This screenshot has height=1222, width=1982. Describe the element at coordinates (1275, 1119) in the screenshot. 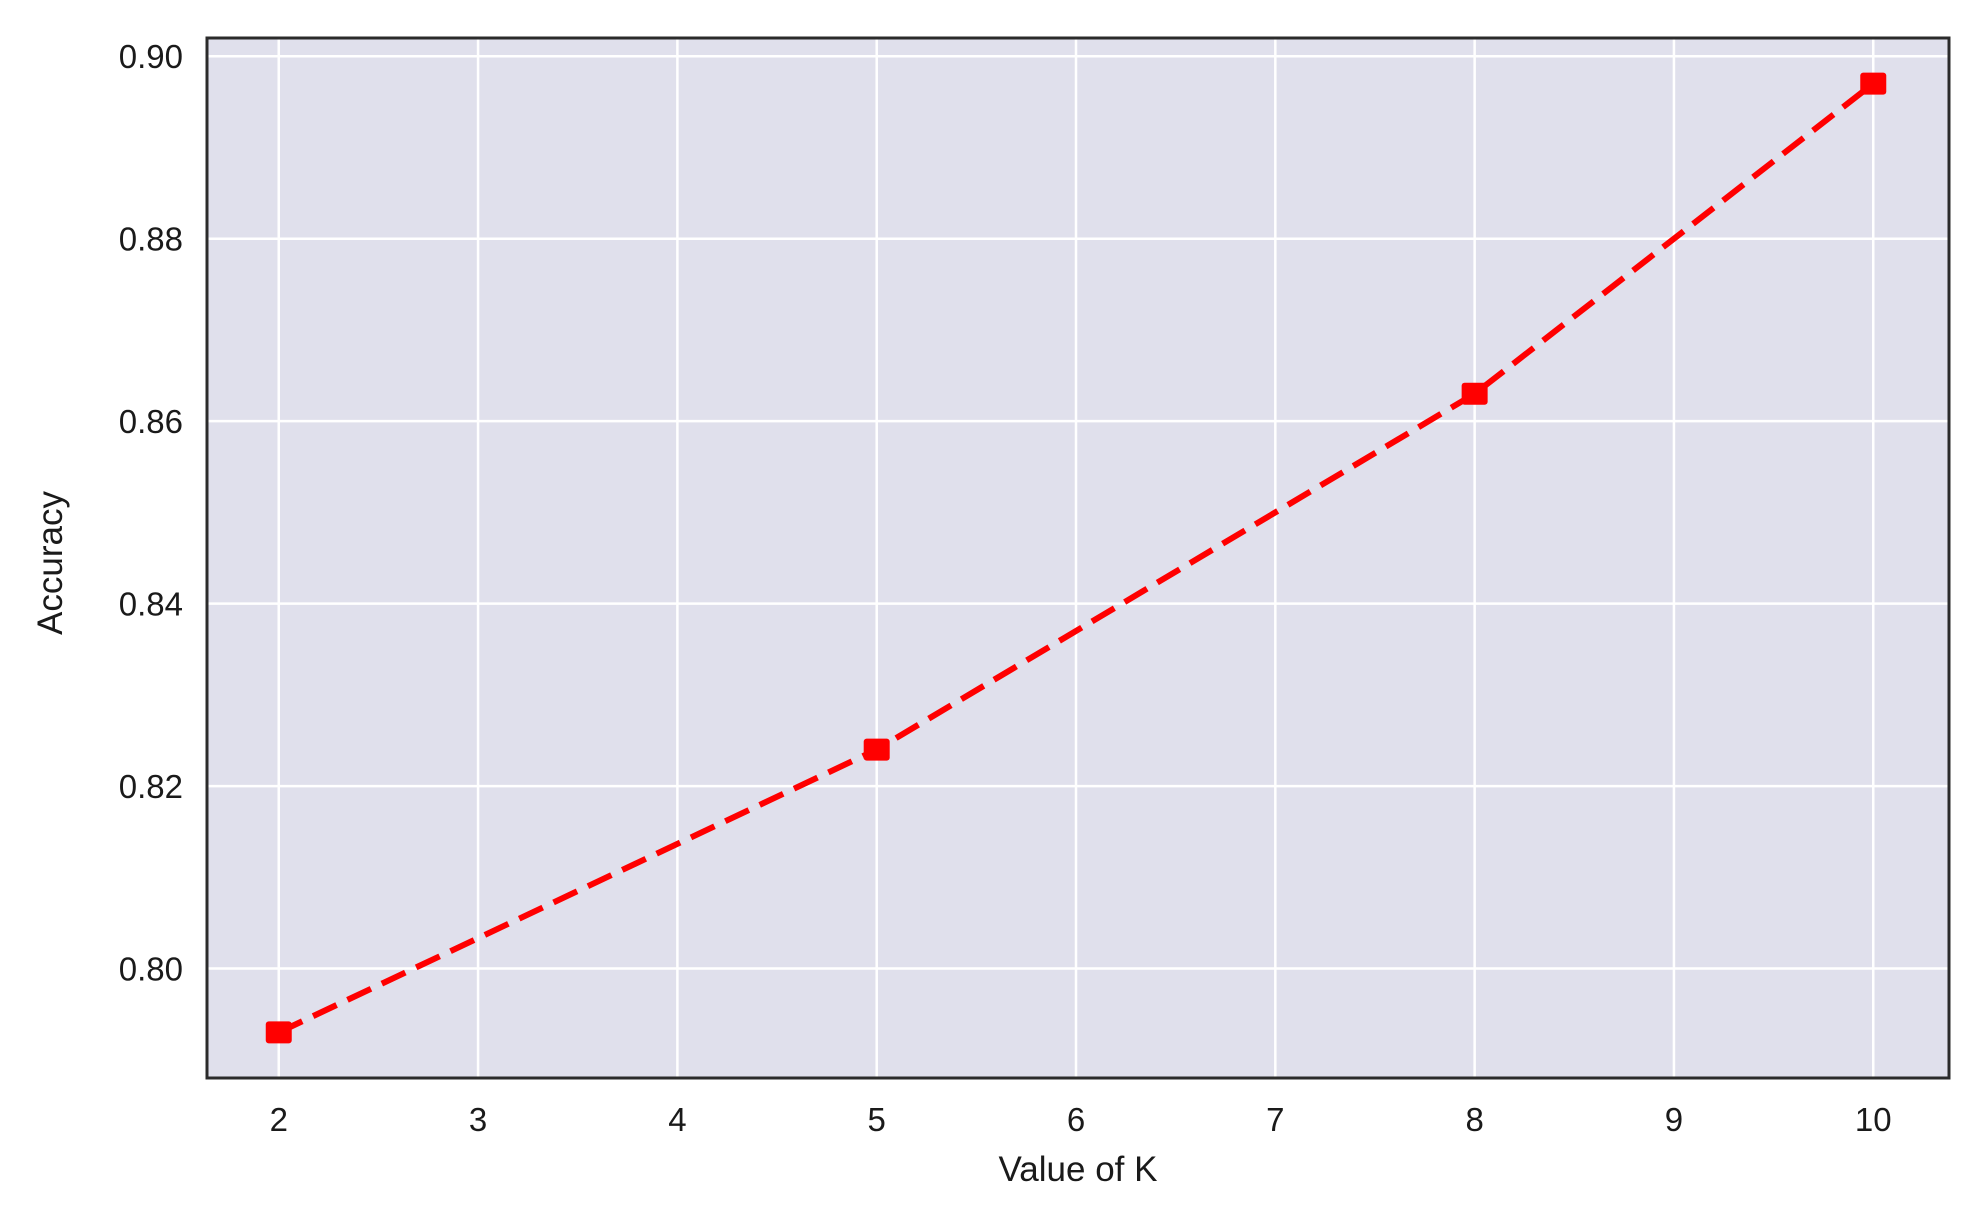

I see `x-tick-label: 7` at that location.